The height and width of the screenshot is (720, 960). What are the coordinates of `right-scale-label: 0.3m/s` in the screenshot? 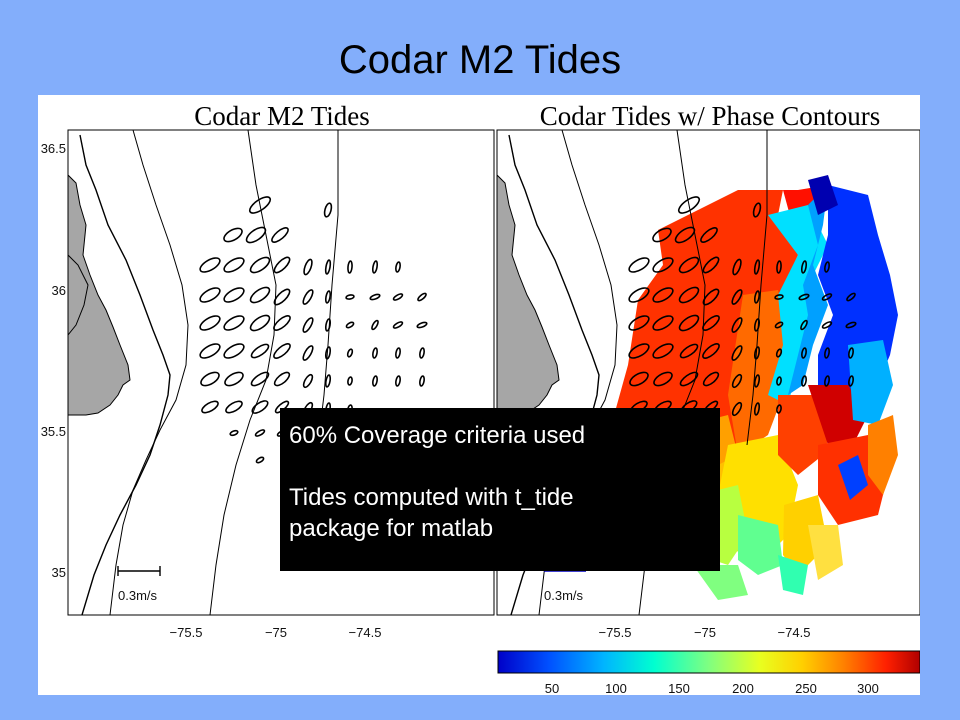 It's located at (564, 595).